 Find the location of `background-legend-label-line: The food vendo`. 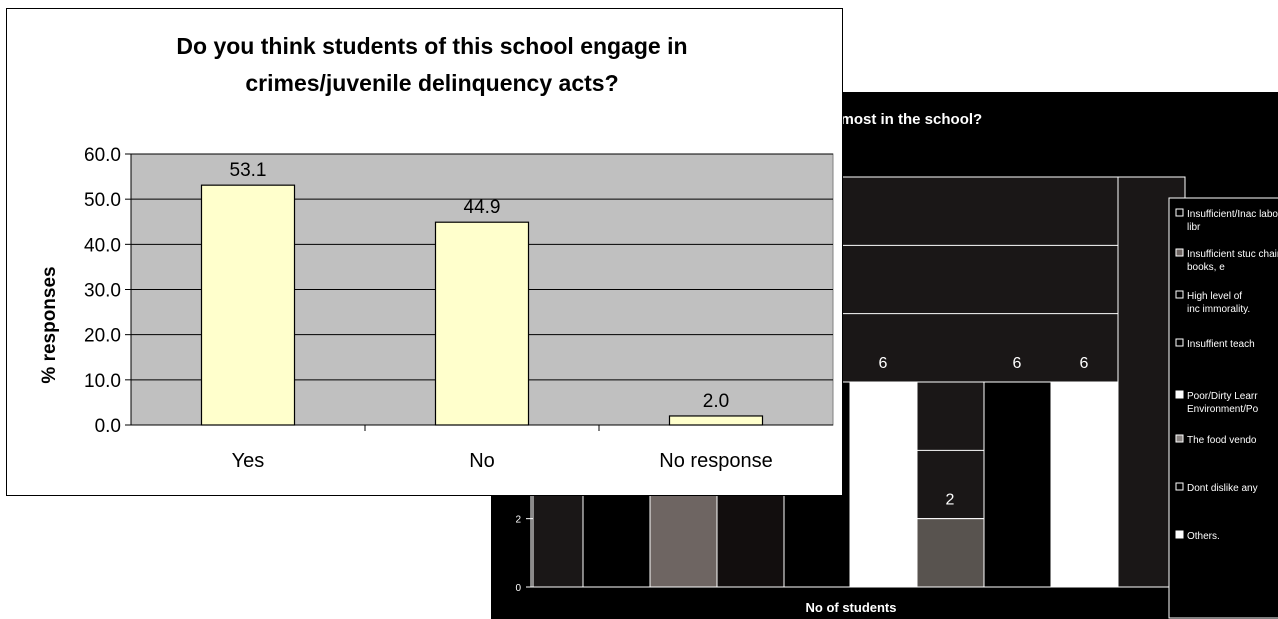

background-legend-label-line: The food vendo is located at coordinates (1222, 440).